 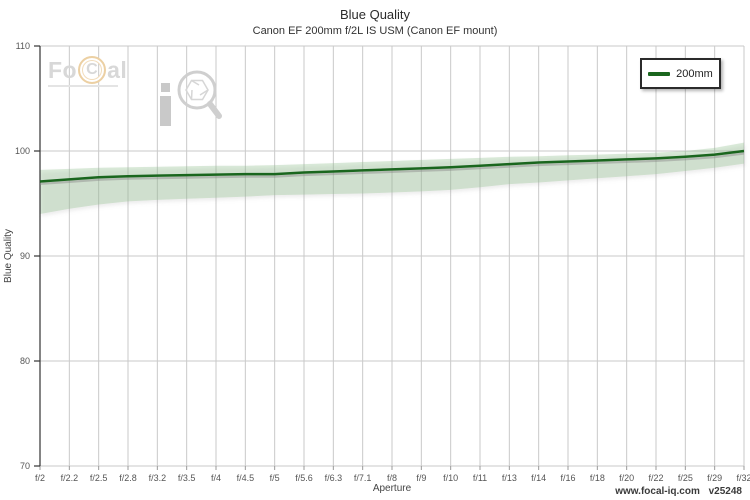 What do you see at coordinates (538, 478) in the screenshot?
I see `x-tick-label: f/14` at bounding box center [538, 478].